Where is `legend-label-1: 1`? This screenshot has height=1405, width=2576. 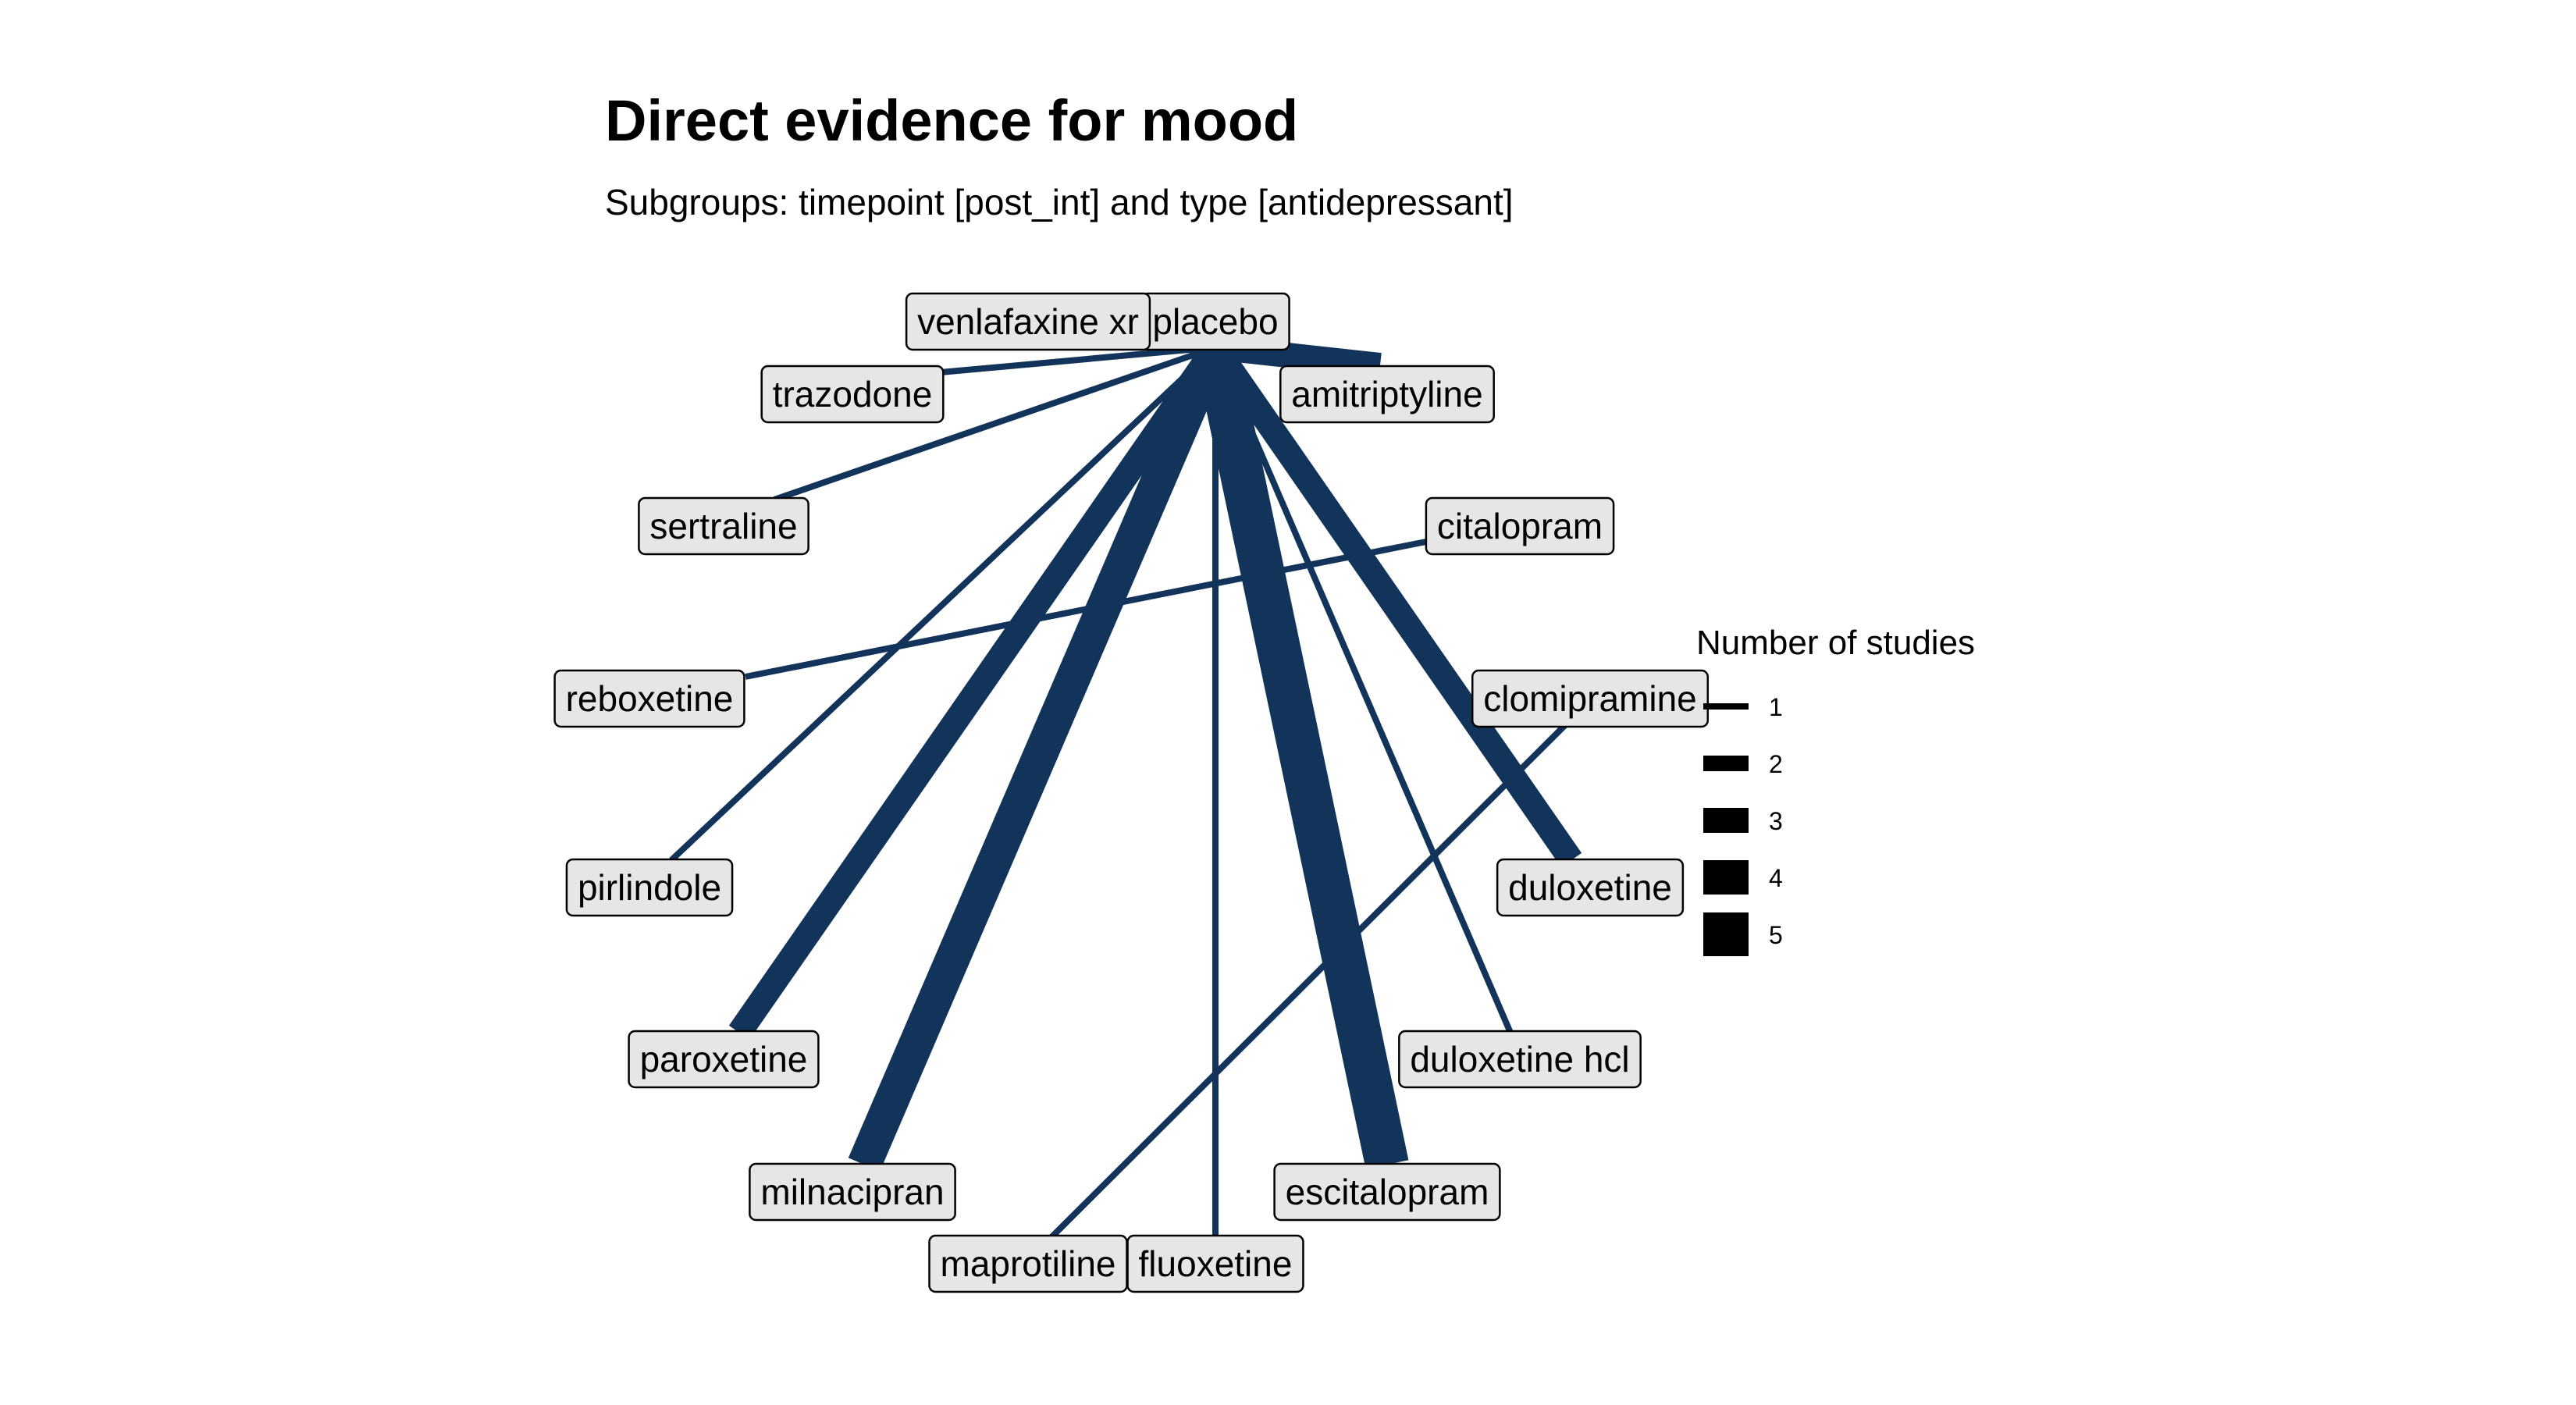
legend-label-1: 1 is located at coordinates (1776, 707).